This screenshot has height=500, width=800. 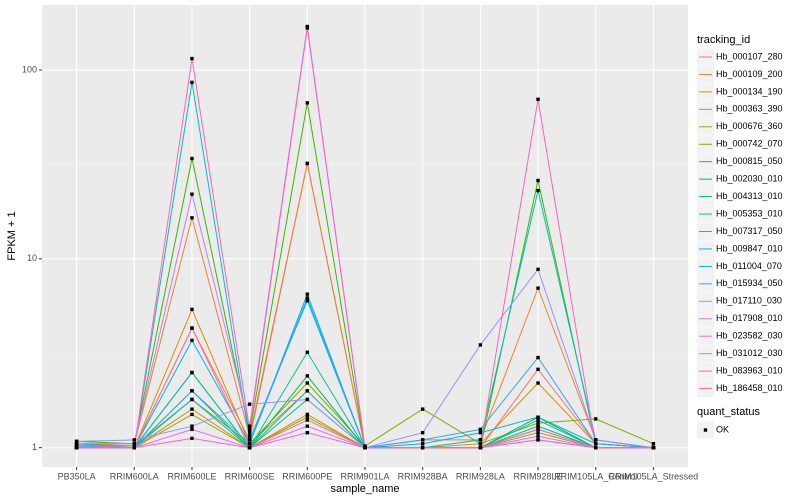 I want to click on legend-label: Hb_017110_030, so click(x=749, y=301).